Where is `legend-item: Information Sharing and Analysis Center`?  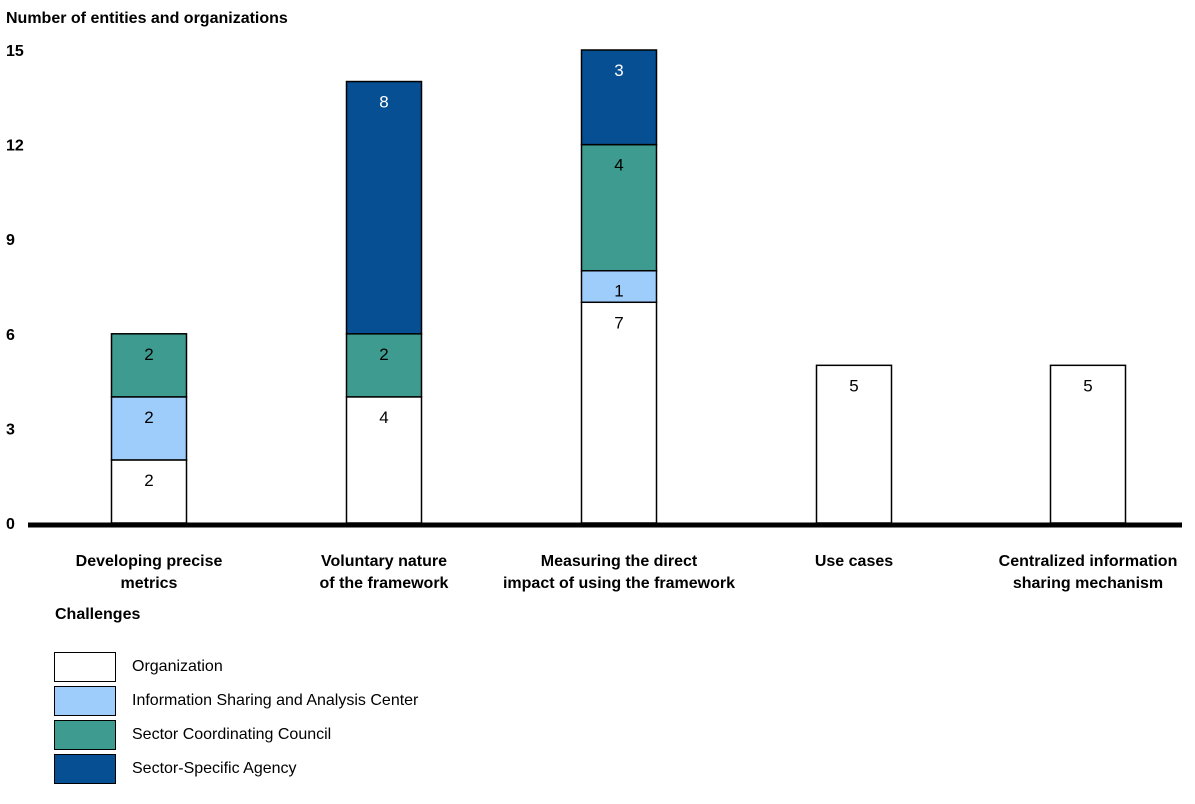 legend-item: Information Sharing and Analysis Center is located at coordinates (236, 701).